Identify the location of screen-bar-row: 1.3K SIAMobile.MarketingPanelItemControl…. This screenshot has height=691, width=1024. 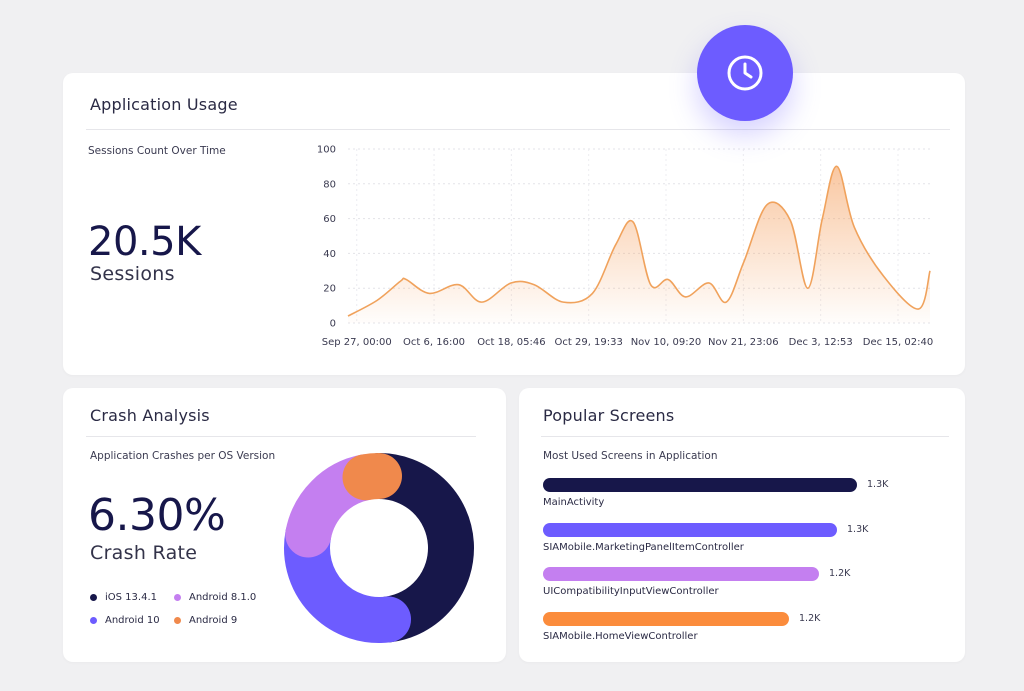
(705, 538).